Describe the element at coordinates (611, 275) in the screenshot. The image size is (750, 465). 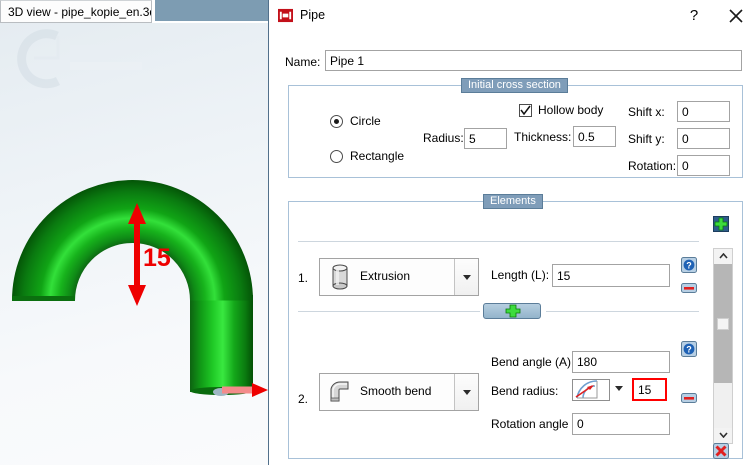
I see `element-1-length-input` at that location.